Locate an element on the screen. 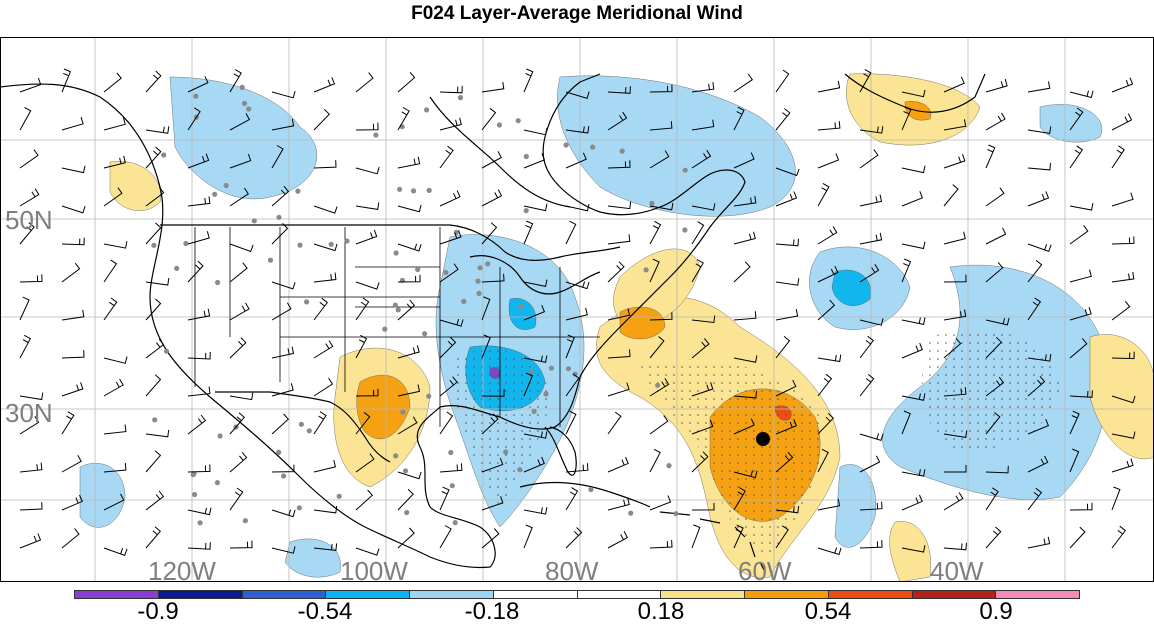  storm-center-marker is located at coordinates (763, 439).